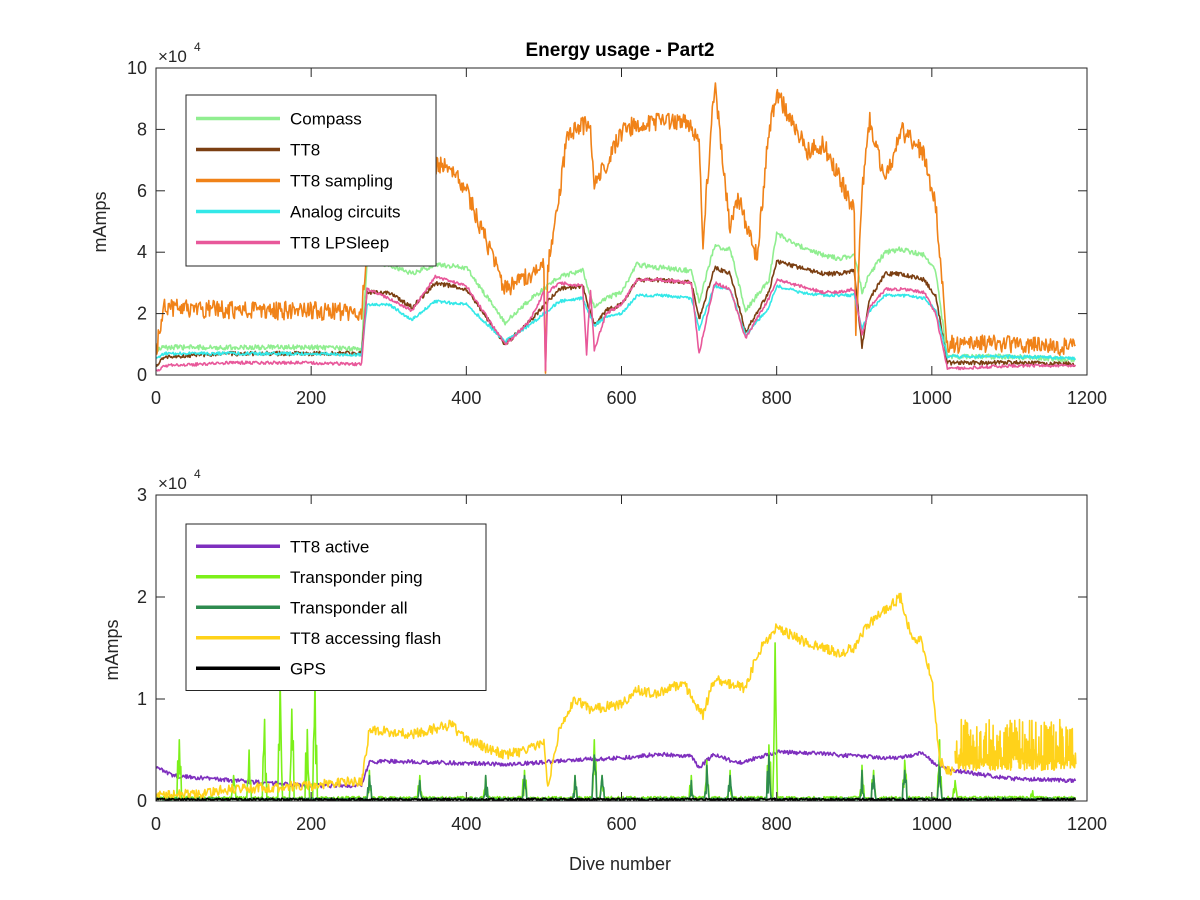  I want to click on top-plot-title: Energy usage - Part2, so click(619, 50).